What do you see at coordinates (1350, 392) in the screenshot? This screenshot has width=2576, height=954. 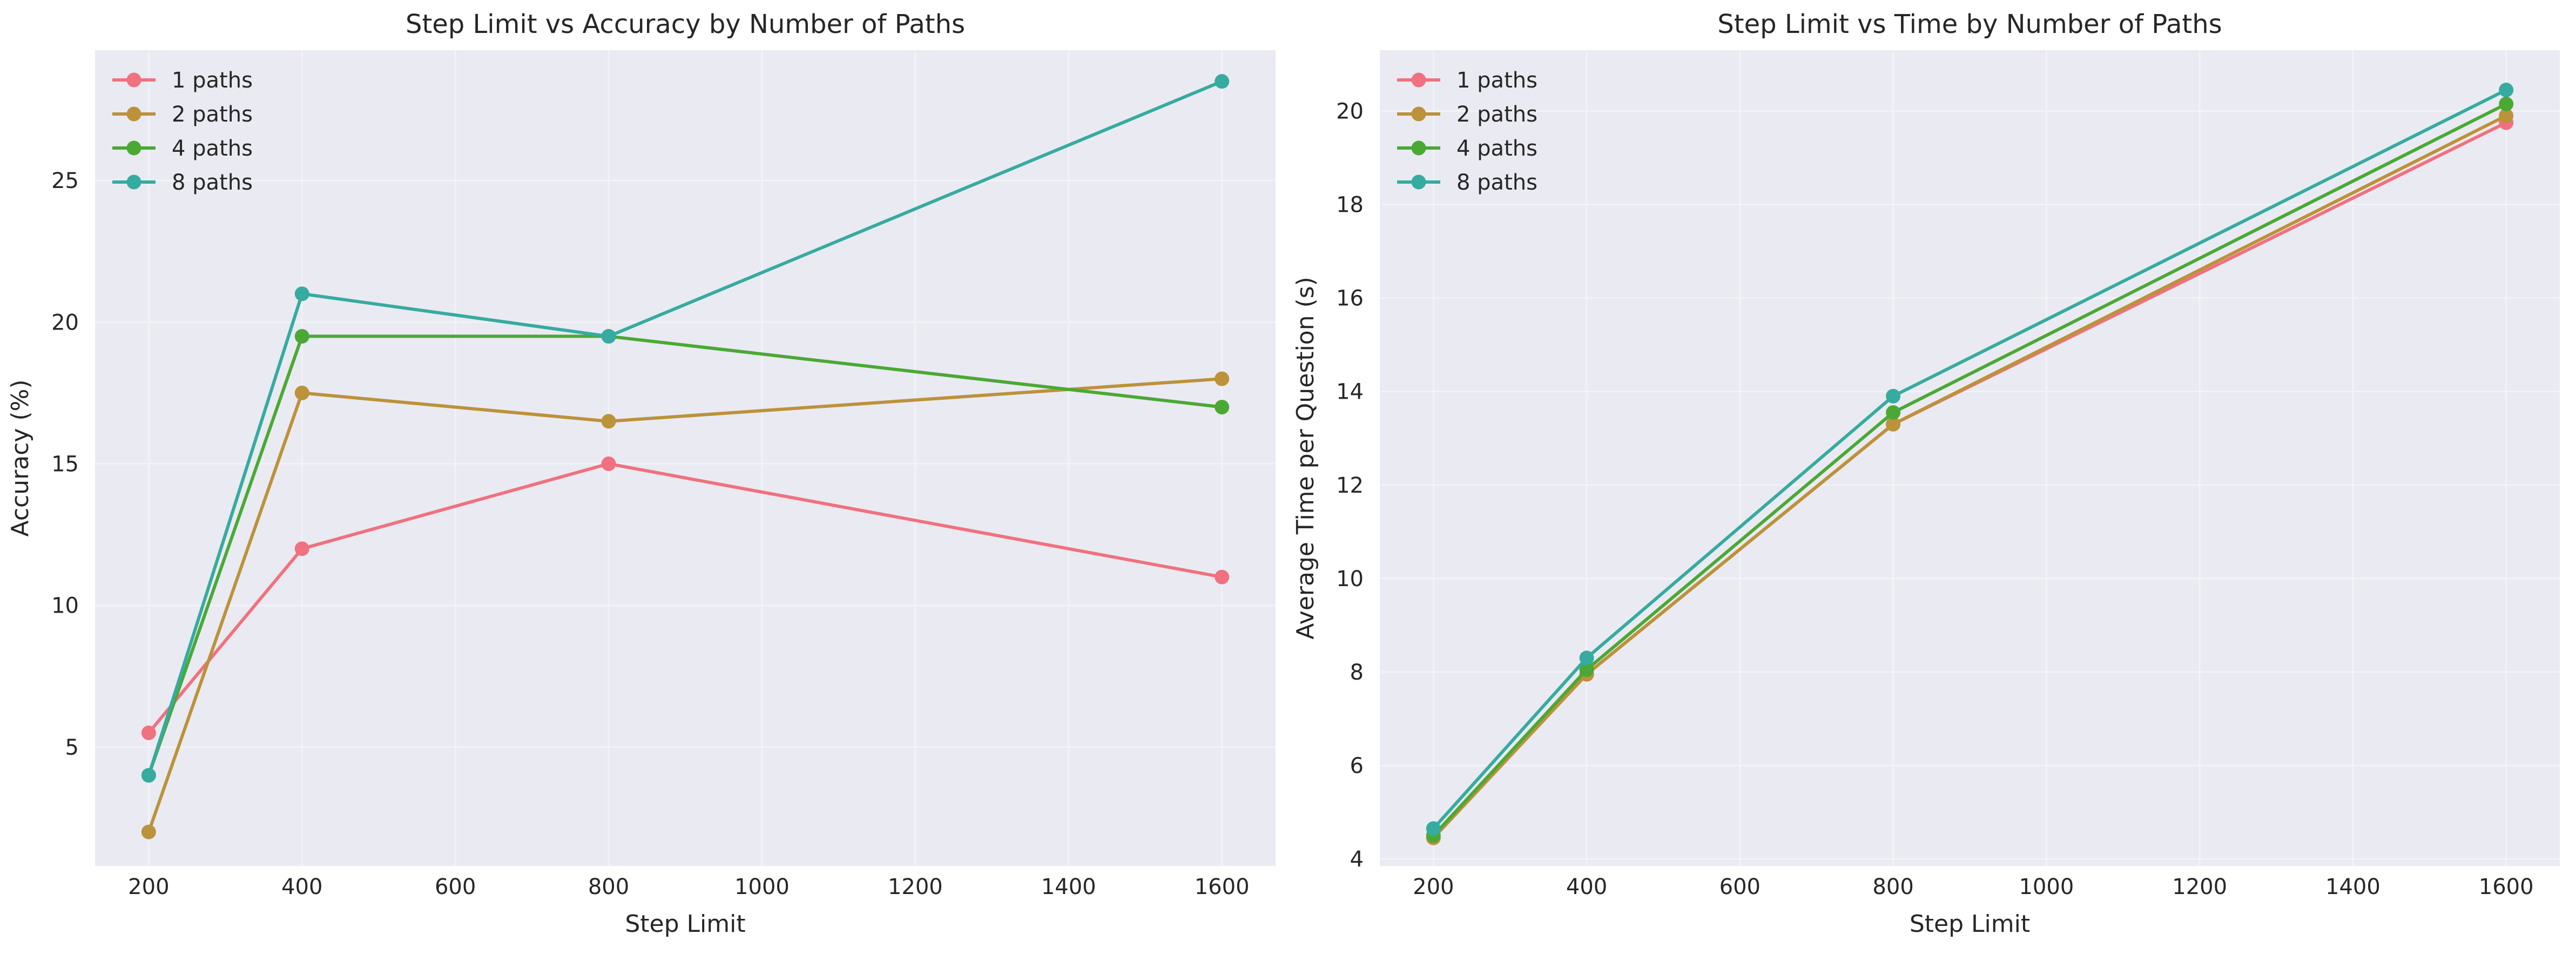 I see `y-tick-label: 14` at bounding box center [1350, 392].